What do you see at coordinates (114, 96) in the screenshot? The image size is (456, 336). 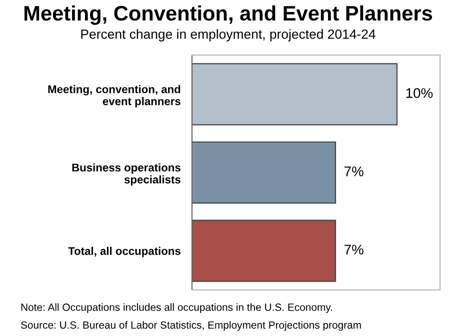 I see `y-tick-label: Meeting, convention, and event planners` at bounding box center [114, 96].